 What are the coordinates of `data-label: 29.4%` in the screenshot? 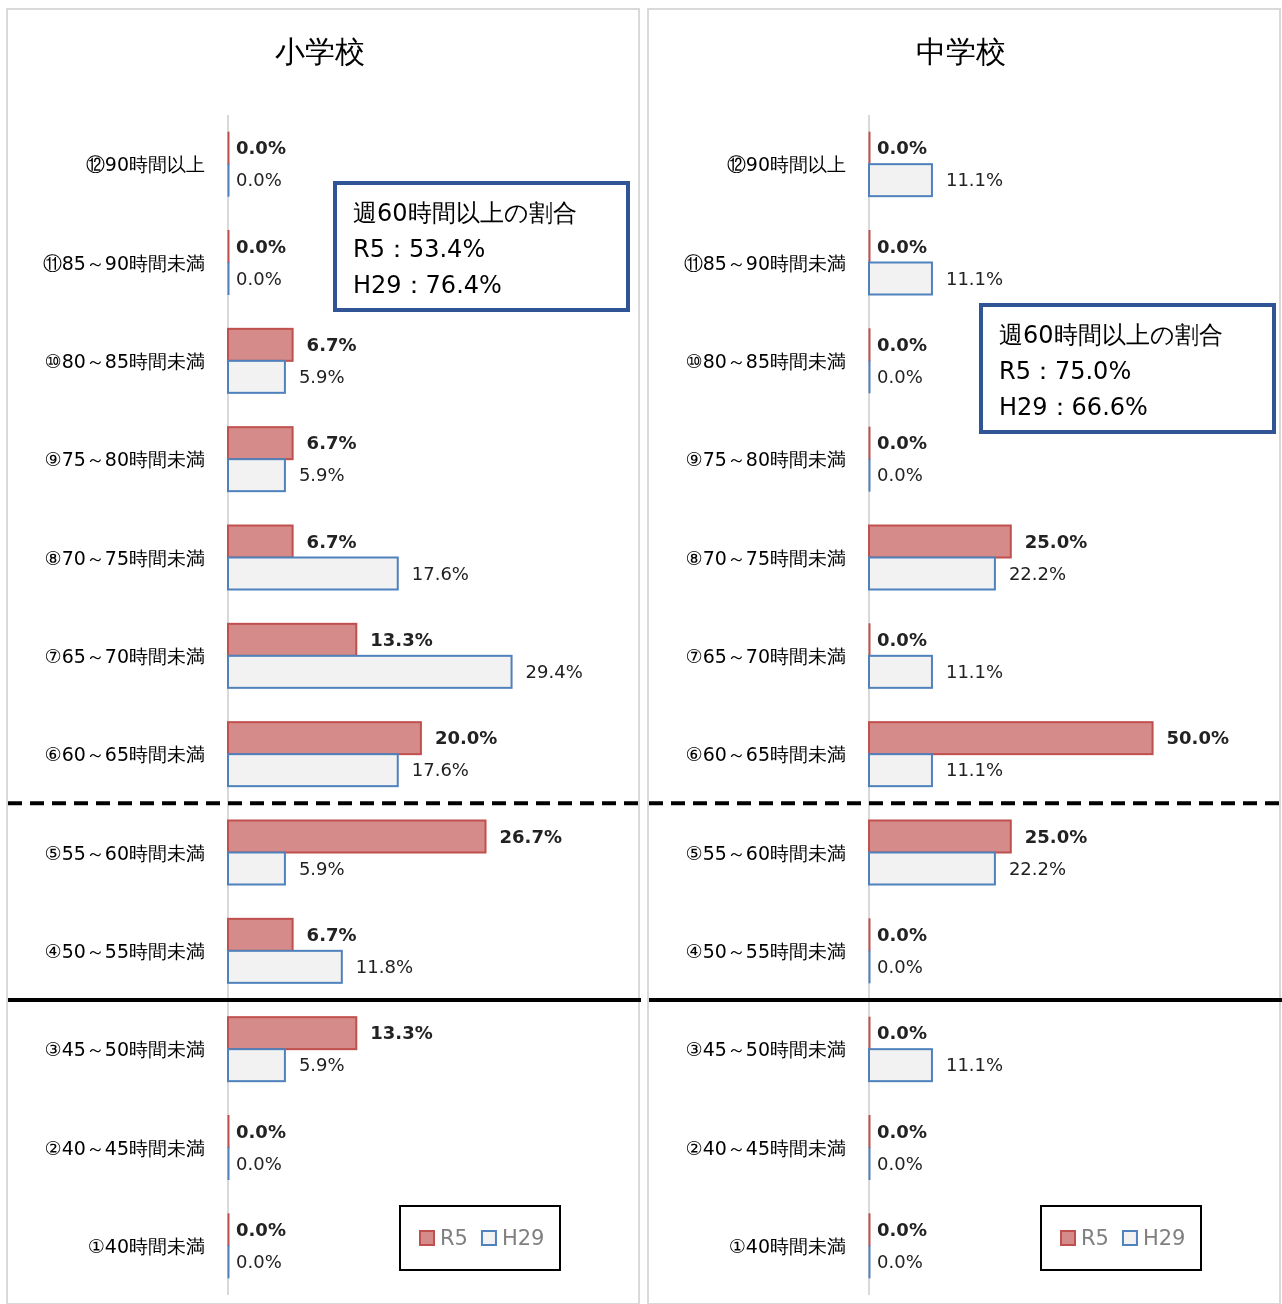 It's located at (554, 671).